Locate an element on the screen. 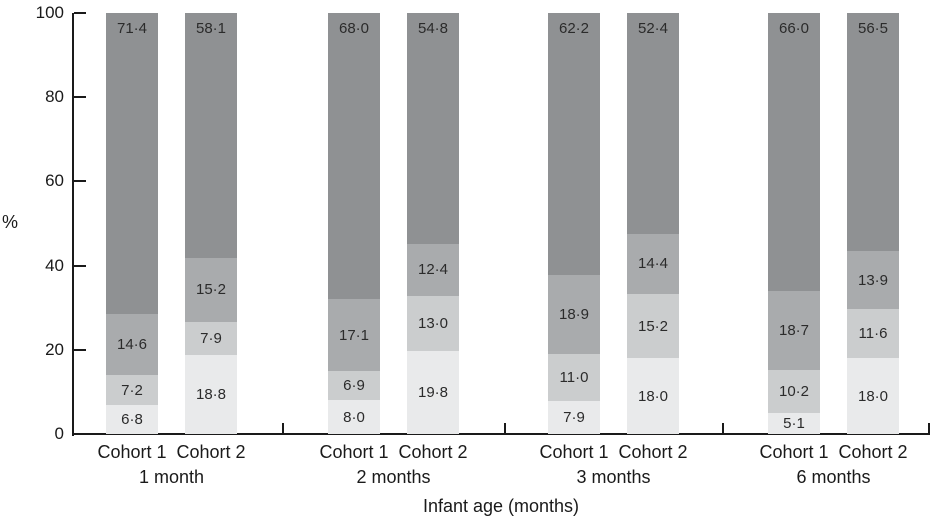 The height and width of the screenshot is (522, 931). segment-value-label: 54·8 is located at coordinates (433, 28).